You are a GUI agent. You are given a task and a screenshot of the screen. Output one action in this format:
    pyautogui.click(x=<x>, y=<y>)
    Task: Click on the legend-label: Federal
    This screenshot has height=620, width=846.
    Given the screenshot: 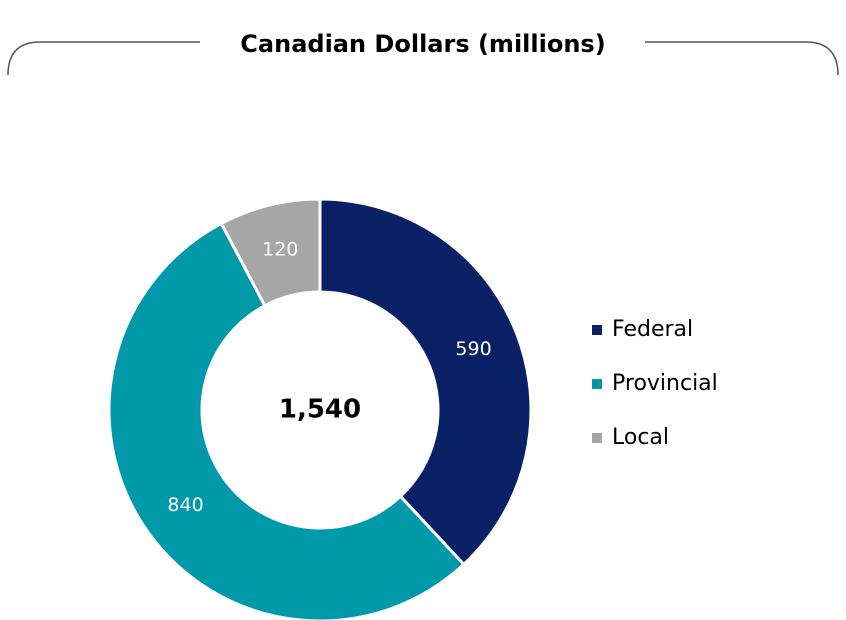 What is the action you would take?
    pyautogui.click(x=652, y=329)
    